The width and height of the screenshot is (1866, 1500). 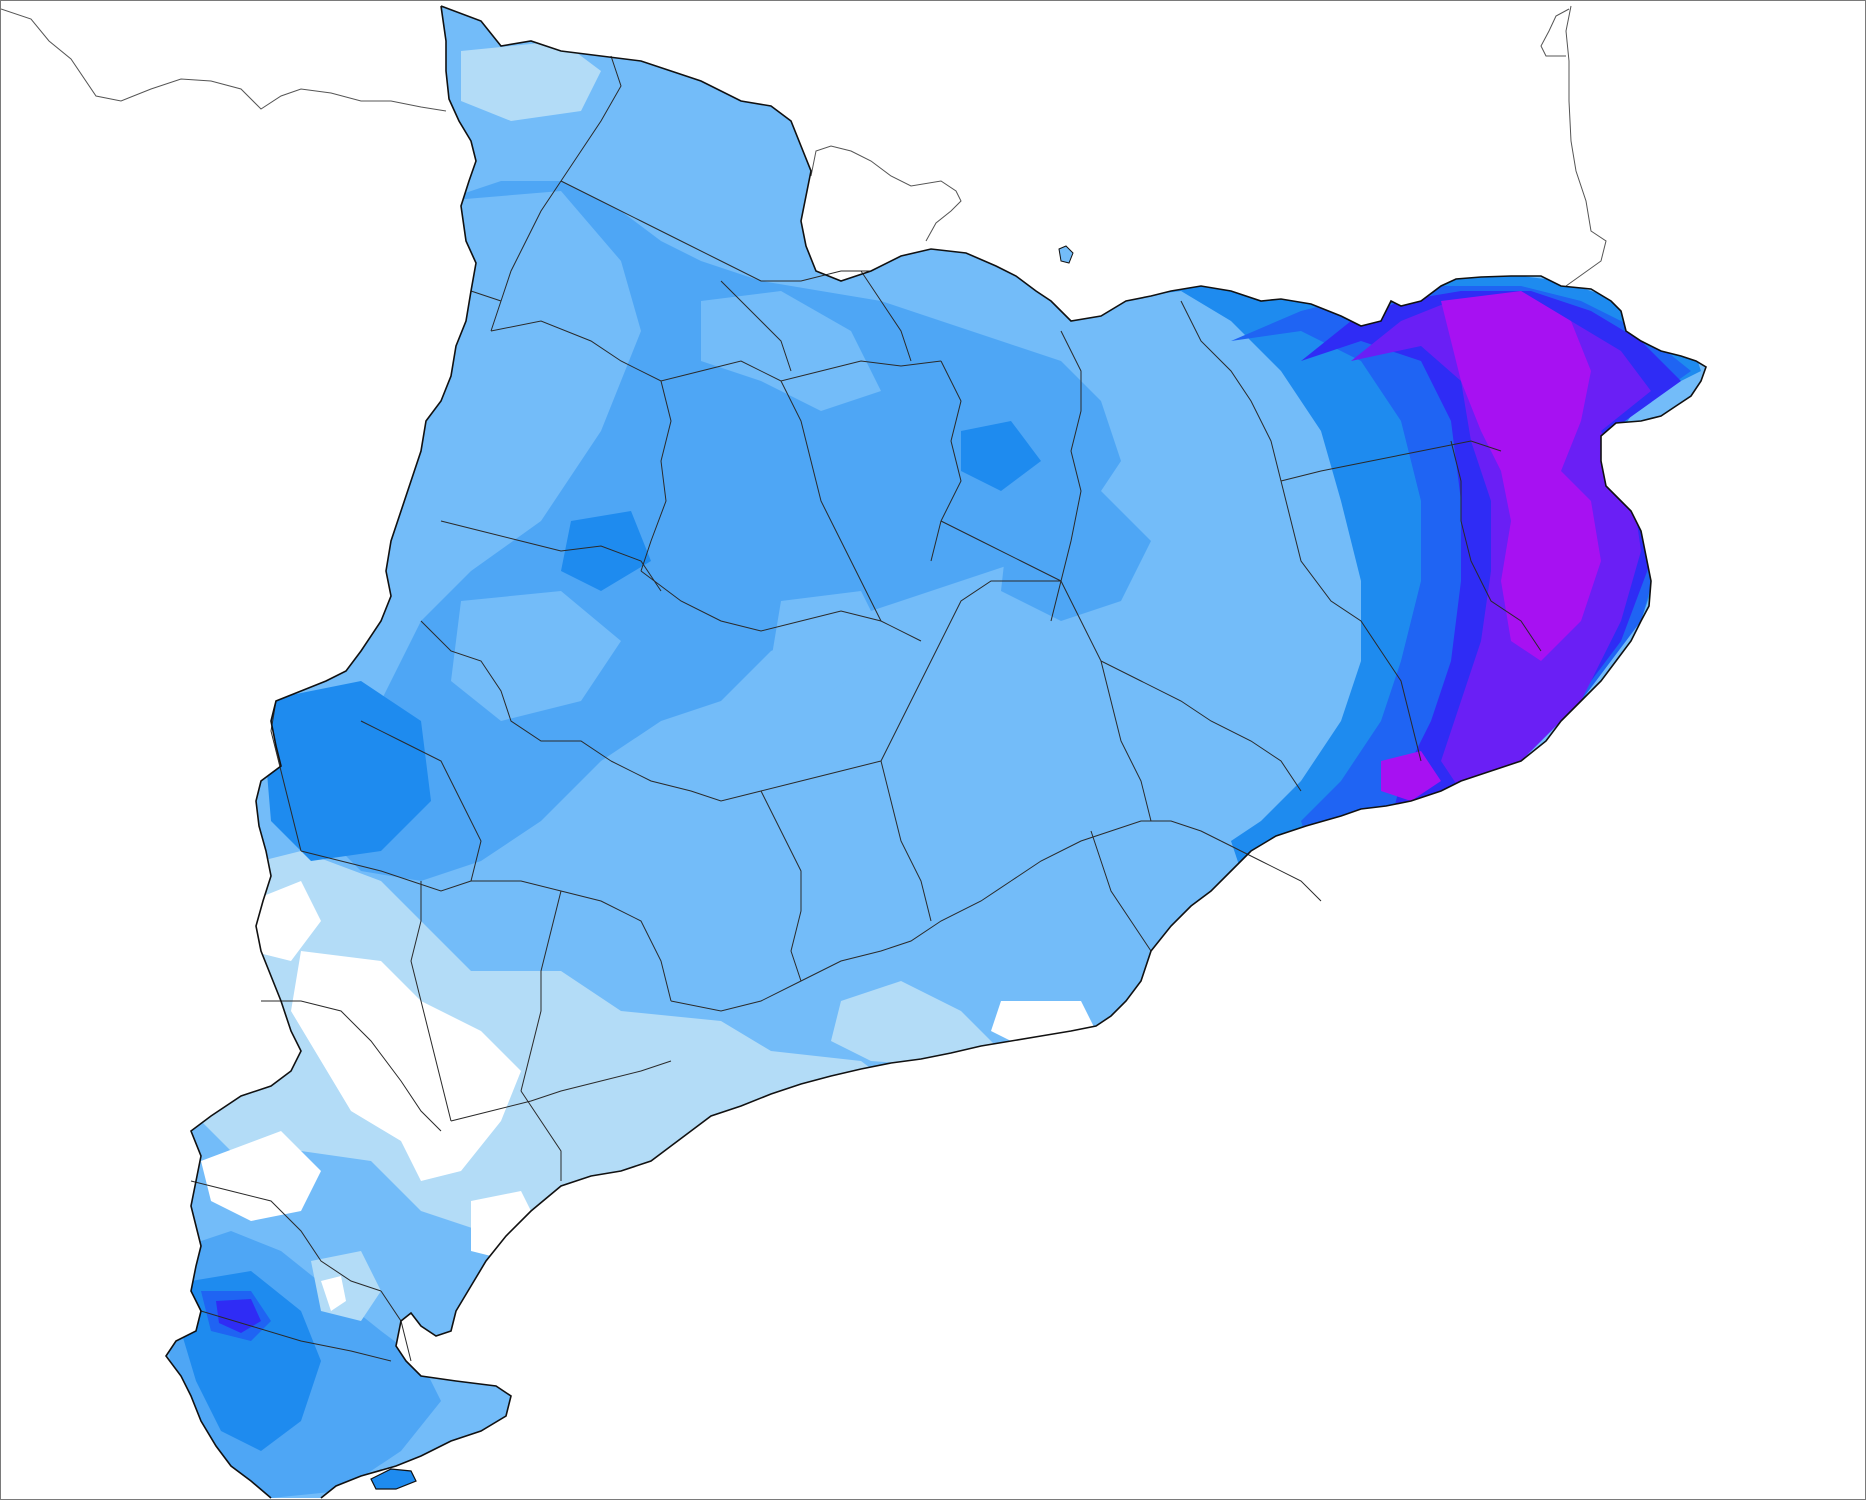 I want to click on ebro-delta-spit, so click(x=393, y=1479).